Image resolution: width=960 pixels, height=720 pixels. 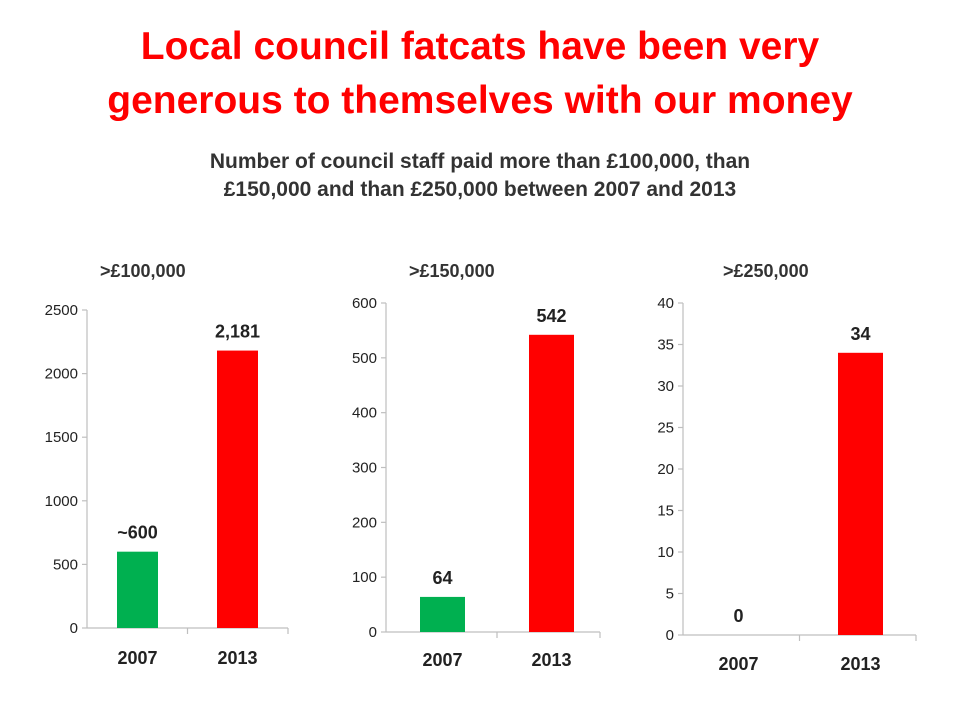 I want to click on chart-2-category-label-2007: 2007, so click(x=442, y=660).